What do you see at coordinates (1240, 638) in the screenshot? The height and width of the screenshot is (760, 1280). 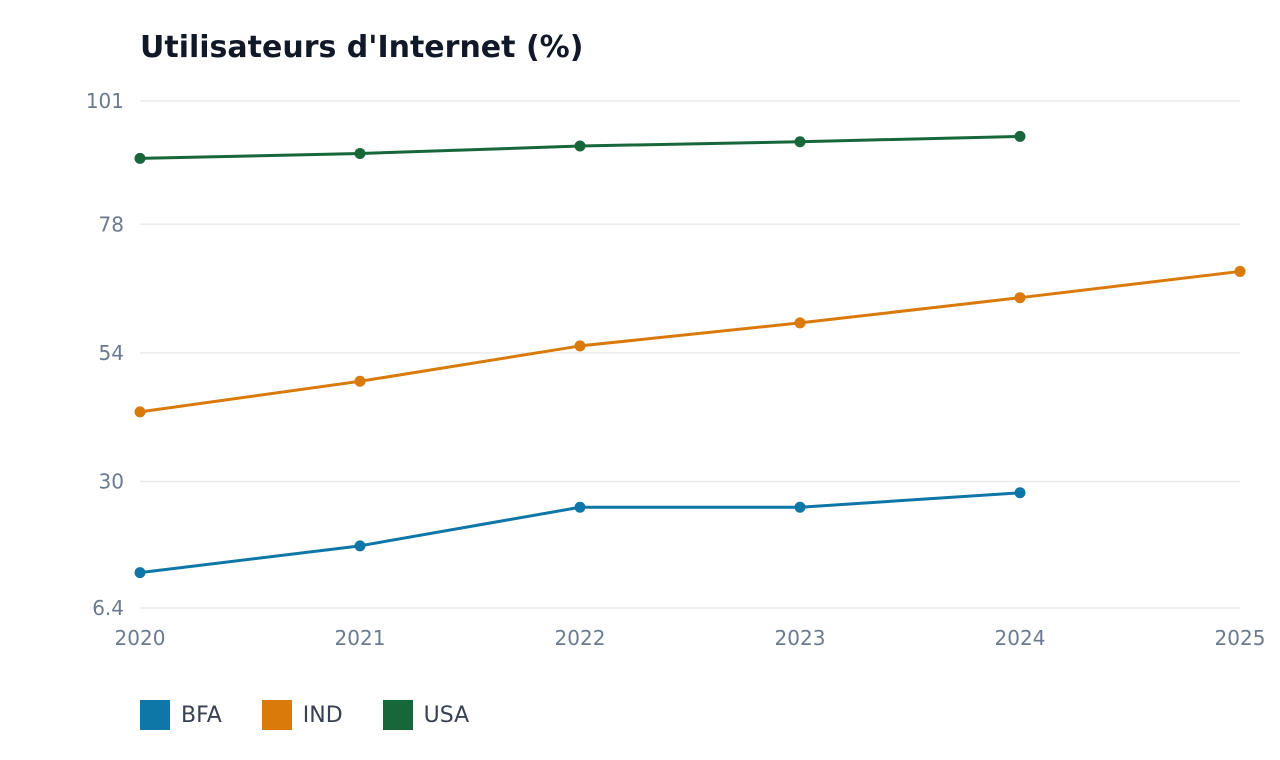 I see `x-tick-label: 2025` at bounding box center [1240, 638].